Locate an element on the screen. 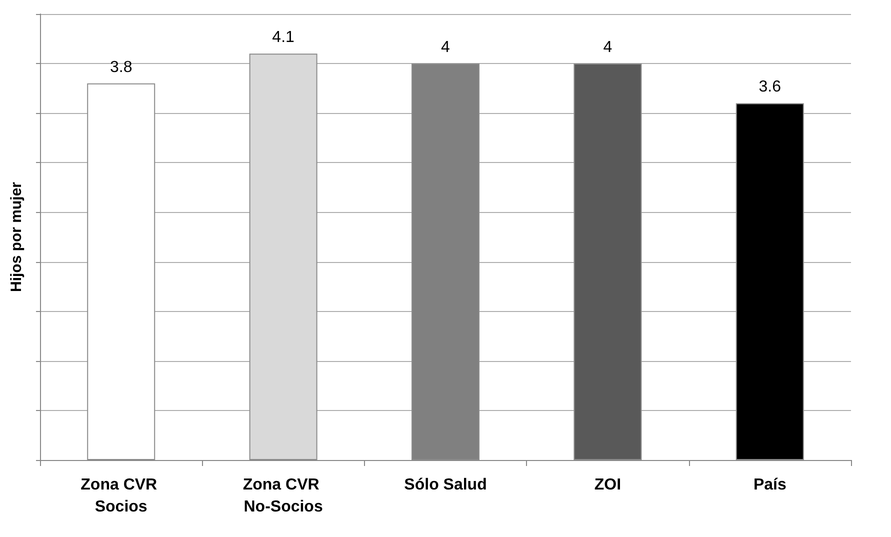 The height and width of the screenshot is (537, 891). y-axis-title: Hijos por mujer is located at coordinates (16, 237).